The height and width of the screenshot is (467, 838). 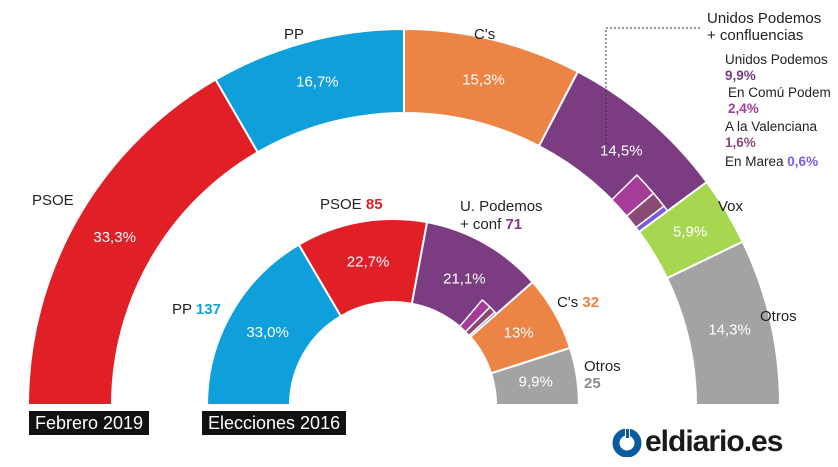 I want to click on value-label-vox: 5,9%, so click(x=690, y=232).